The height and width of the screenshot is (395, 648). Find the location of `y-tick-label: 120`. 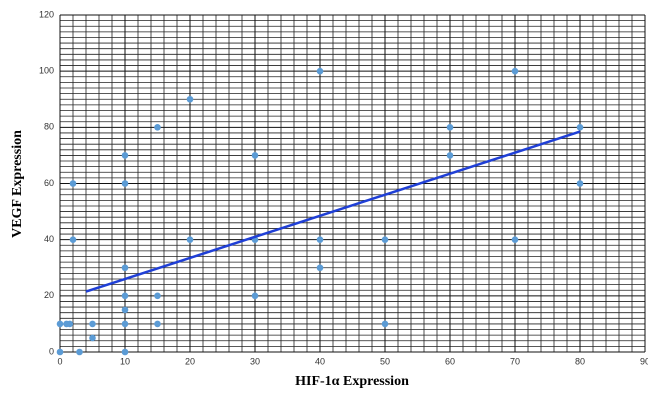

y-tick-label: 120 is located at coordinates (46, 14).